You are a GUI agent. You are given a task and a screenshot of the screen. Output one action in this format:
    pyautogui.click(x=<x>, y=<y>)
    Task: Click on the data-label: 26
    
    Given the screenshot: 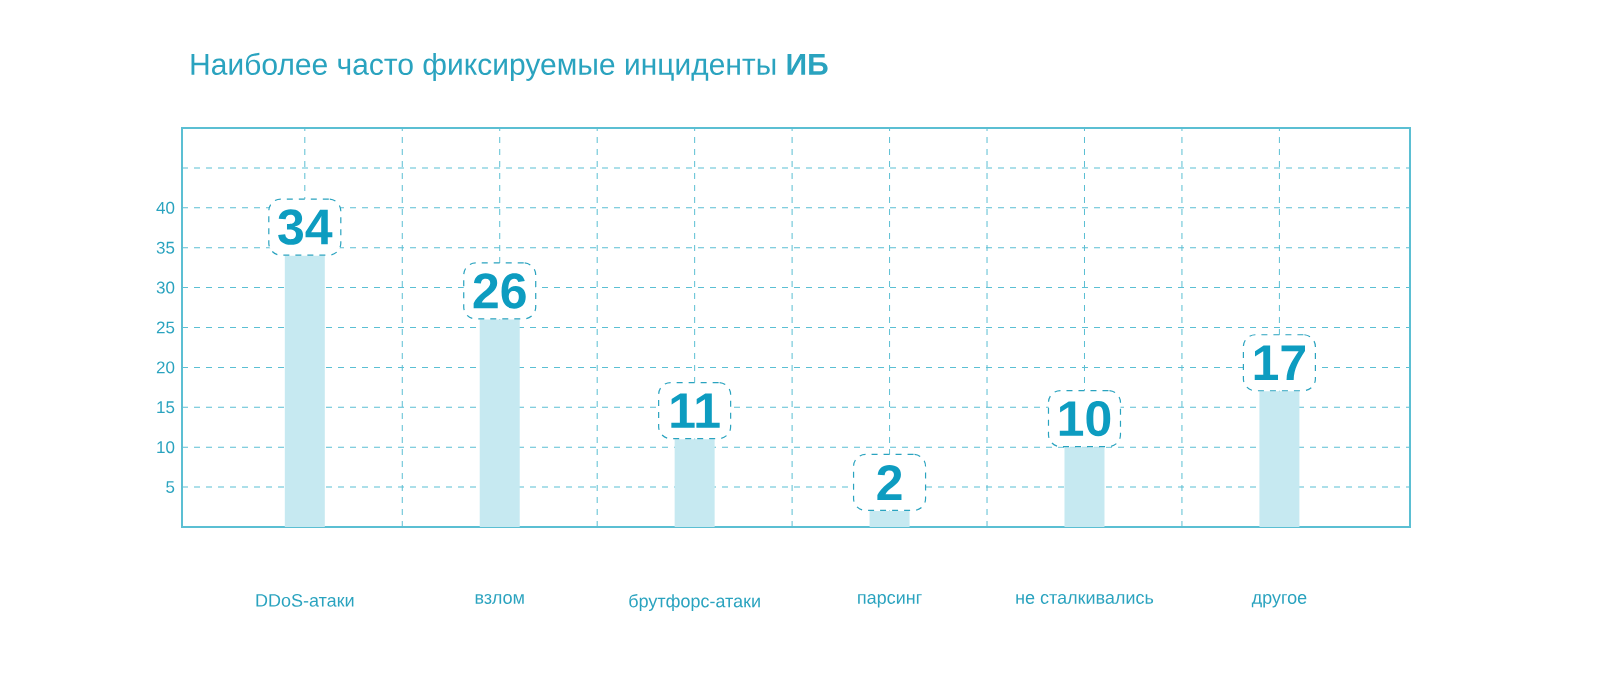 What is the action you would take?
    pyautogui.click(x=499, y=291)
    